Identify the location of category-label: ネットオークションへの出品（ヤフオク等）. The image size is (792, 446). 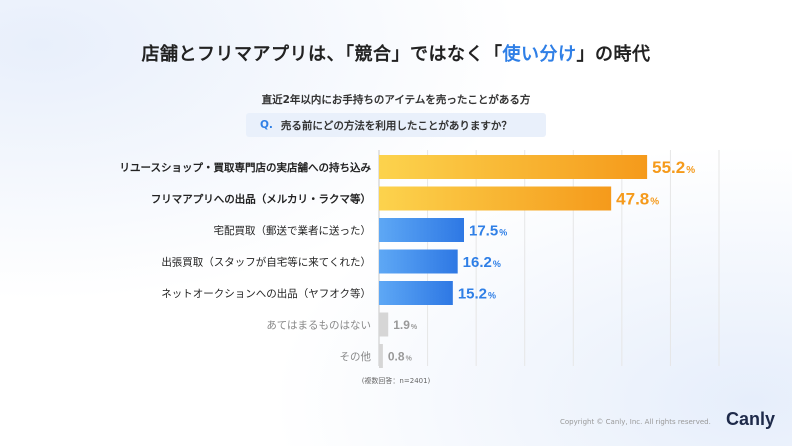
(266, 293).